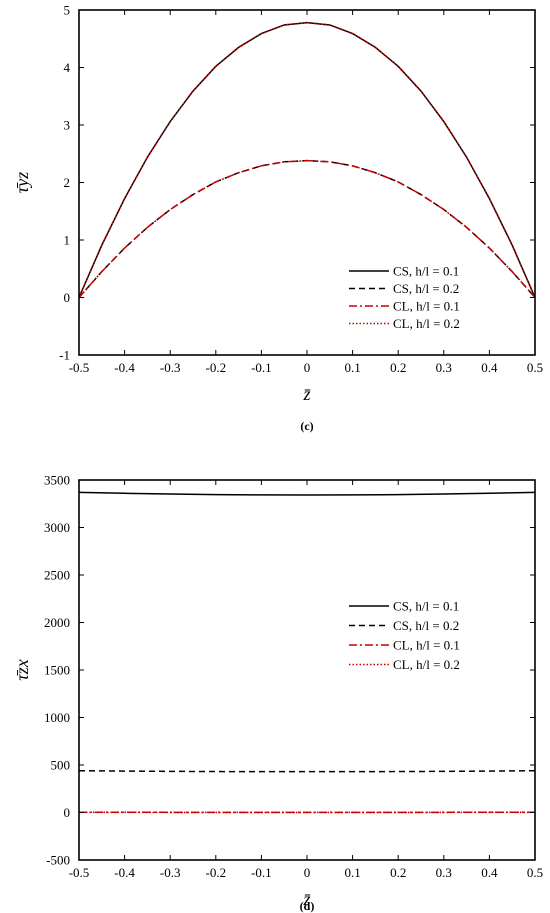  I want to click on figure-caption: (d), so click(307, 906).